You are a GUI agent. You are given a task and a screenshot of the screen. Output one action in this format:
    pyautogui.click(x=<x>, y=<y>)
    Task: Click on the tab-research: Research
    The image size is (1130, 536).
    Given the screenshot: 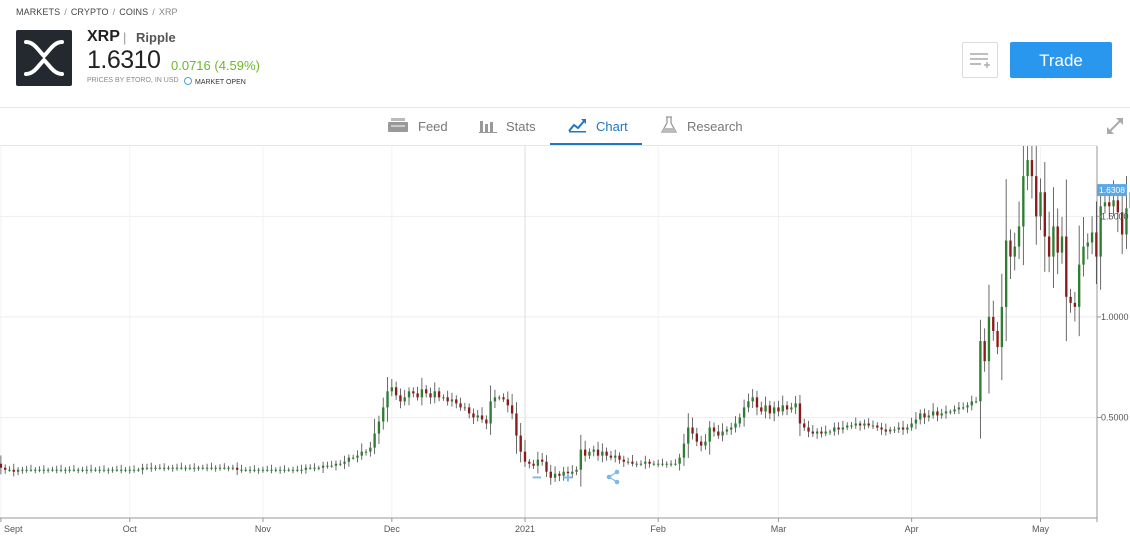 What is the action you would take?
    pyautogui.click(x=701, y=126)
    